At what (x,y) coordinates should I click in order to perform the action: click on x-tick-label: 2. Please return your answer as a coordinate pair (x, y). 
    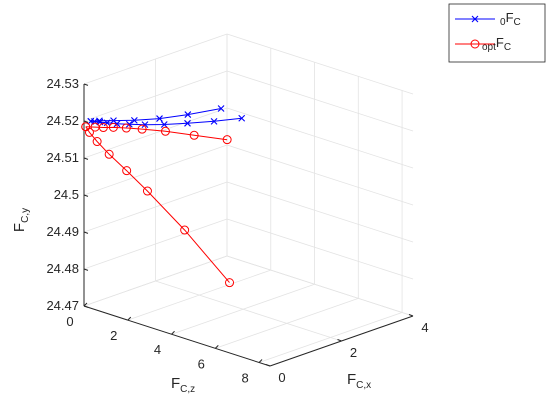
    Looking at the image, I should click on (353, 352).